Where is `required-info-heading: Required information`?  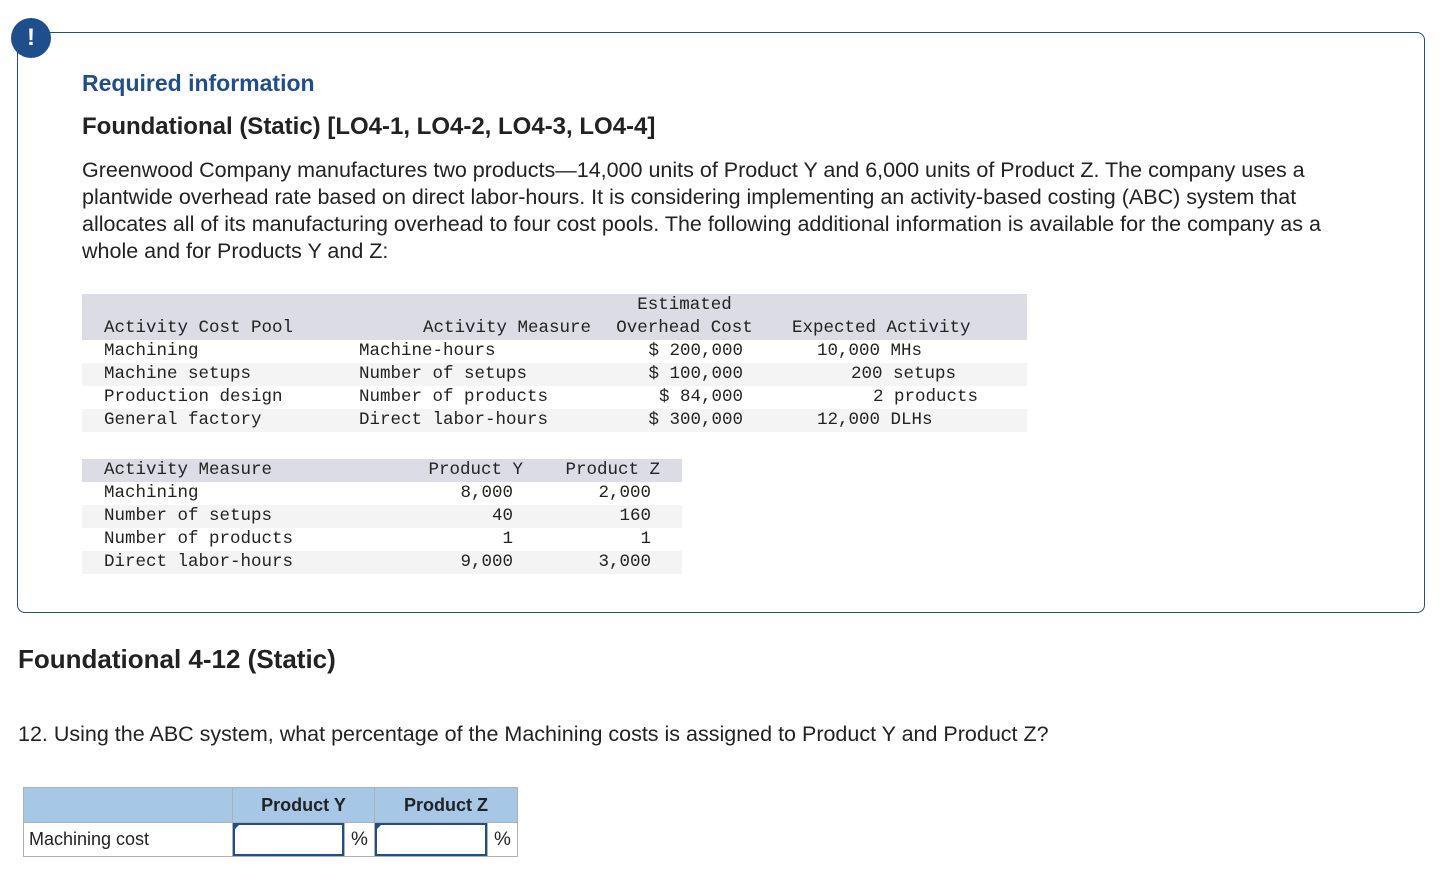 required-info-heading: Required information is located at coordinates (198, 83).